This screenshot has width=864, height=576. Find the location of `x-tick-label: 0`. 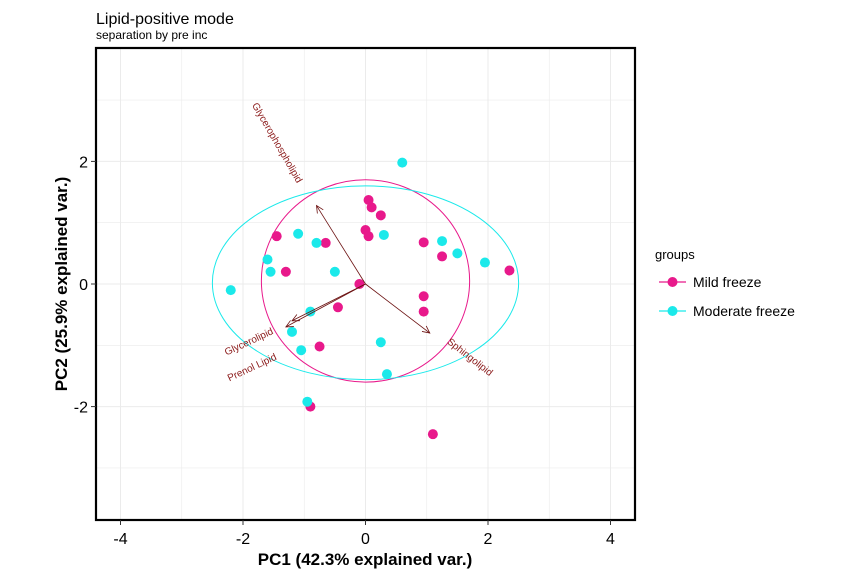

x-tick-label: 0 is located at coordinates (365, 539).